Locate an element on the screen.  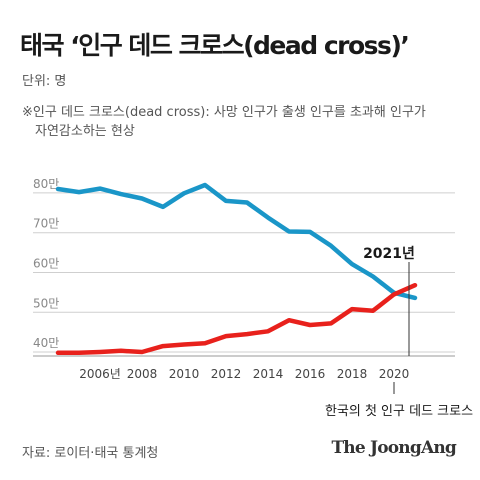
y-tick-label: 80만 is located at coordinates (46, 184).